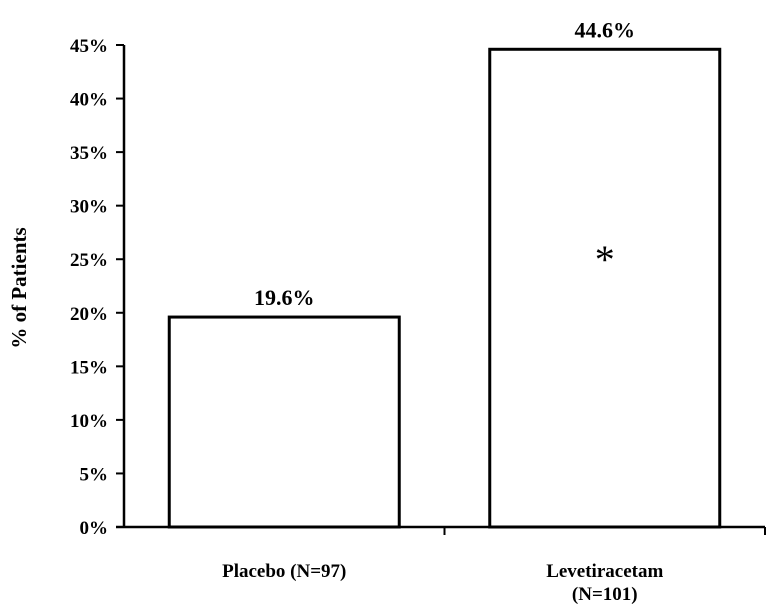 The width and height of the screenshot is (769, 604). Describe the element at coordinates (441, 564) in the screenshot. I see `x-axis: Placebo (N=97) Levetiracetam (N=101)` at that location.